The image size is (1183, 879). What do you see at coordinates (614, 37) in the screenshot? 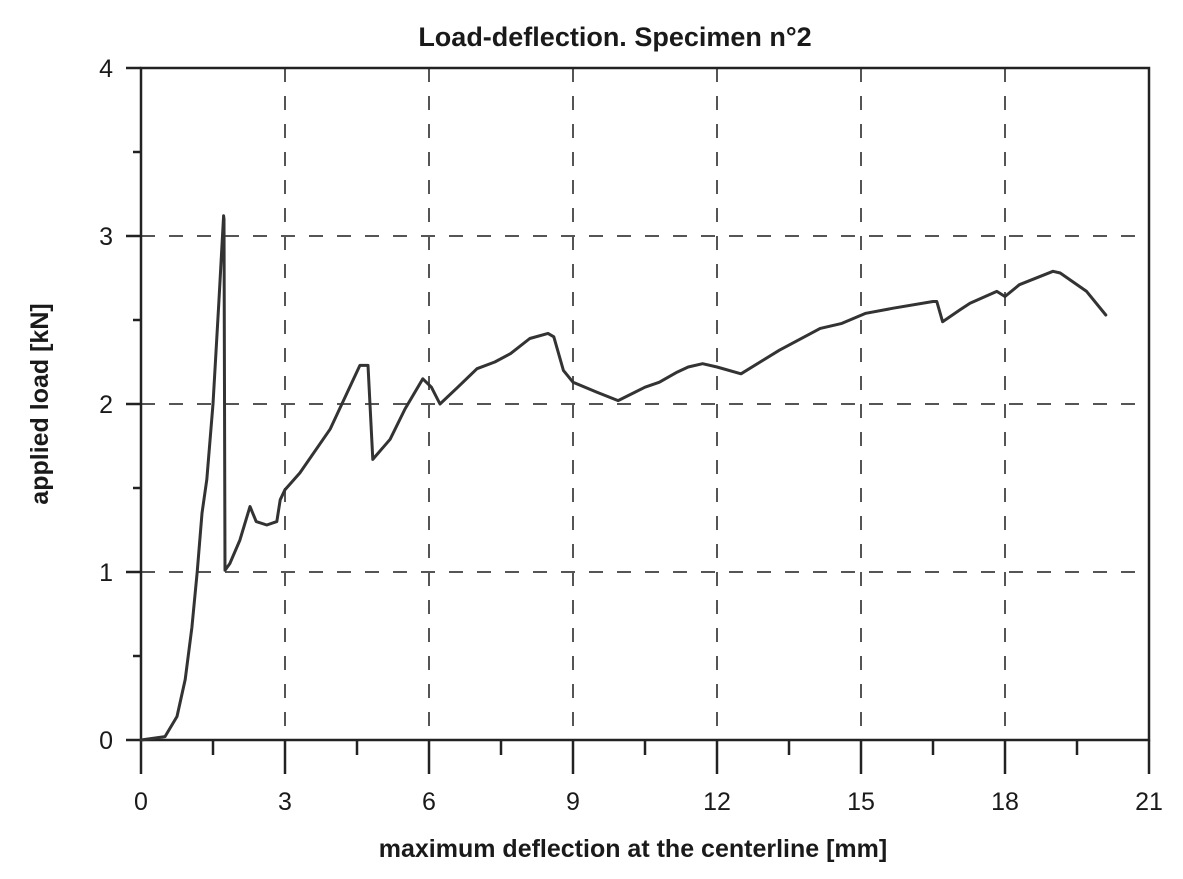
I see `chart-title: Load-deflection. Specimen n°2` at bounding box center [614, 37].